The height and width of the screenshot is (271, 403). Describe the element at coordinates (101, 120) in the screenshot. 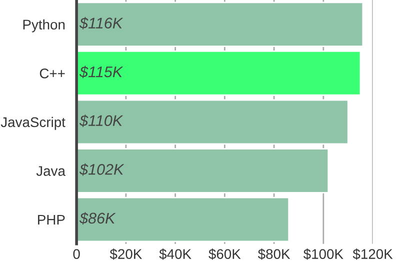

I see `data-label: $110K` at that location.